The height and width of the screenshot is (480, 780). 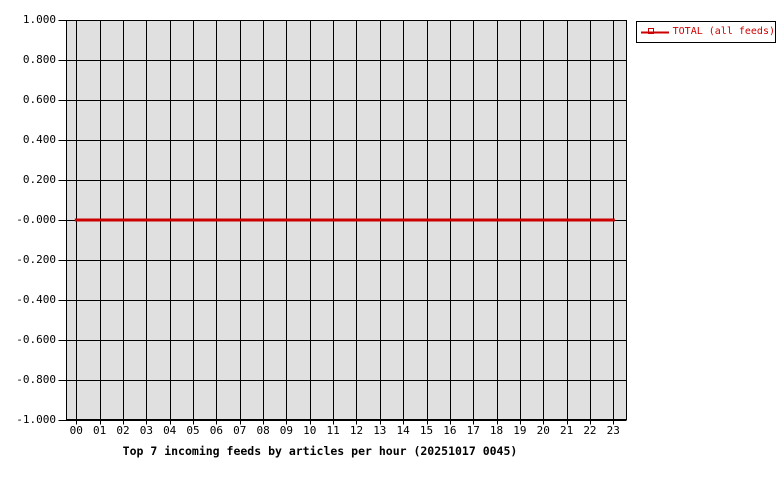 What do you see at coordinates (426, 430) in the screenshot?
I see `x-tick-label: 15` at bounding box center [426, 430].